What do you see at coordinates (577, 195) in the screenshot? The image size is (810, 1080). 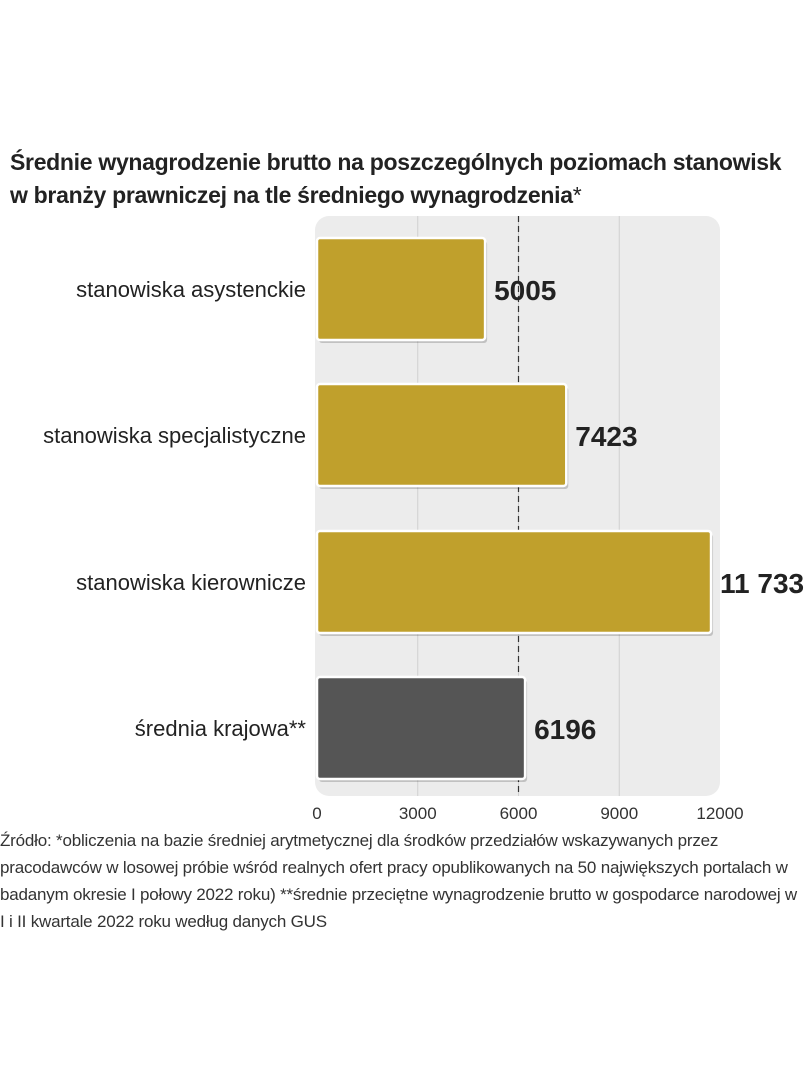 I see `chart-title-marker: *` at bounding box center [577, 195].